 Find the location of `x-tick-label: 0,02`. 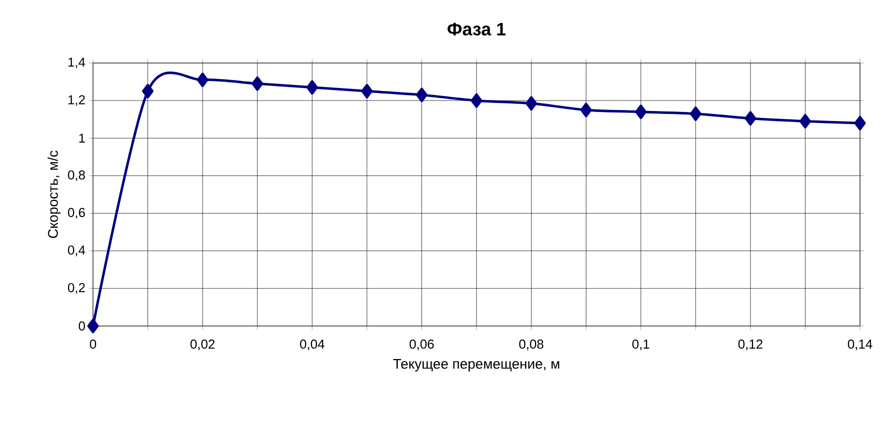

x-tick-label: 0,02 is located at coordinates (202, 345).